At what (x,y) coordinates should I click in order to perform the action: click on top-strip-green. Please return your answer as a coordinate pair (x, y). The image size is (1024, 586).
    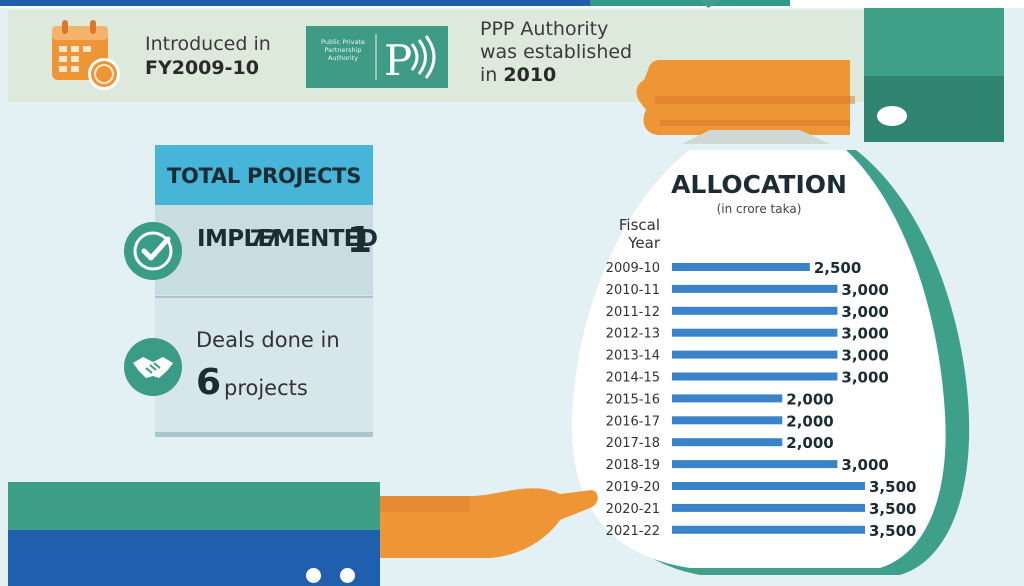
    Looking at the image, I should click on (690, 3).